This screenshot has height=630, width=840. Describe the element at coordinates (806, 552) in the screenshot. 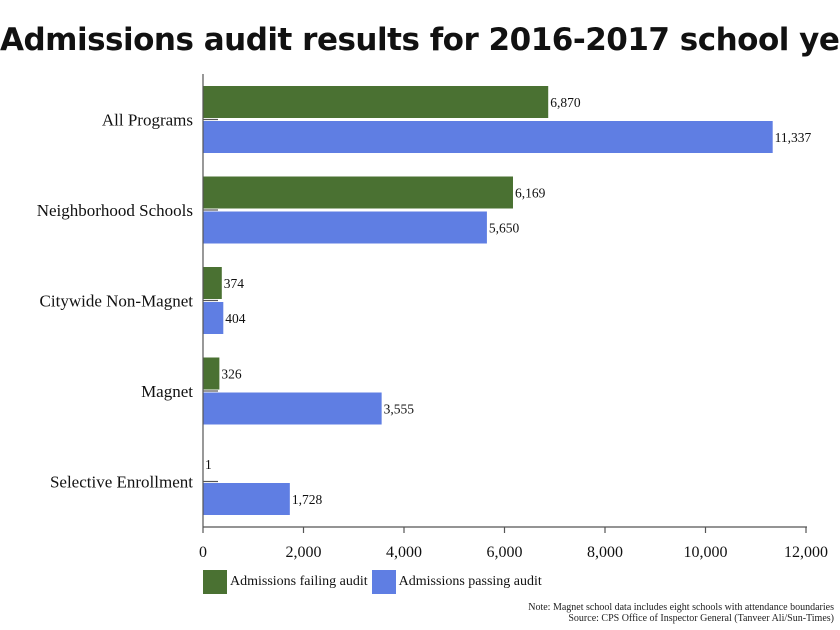

I see `x-tick-label-12000: 12,000` at that location.